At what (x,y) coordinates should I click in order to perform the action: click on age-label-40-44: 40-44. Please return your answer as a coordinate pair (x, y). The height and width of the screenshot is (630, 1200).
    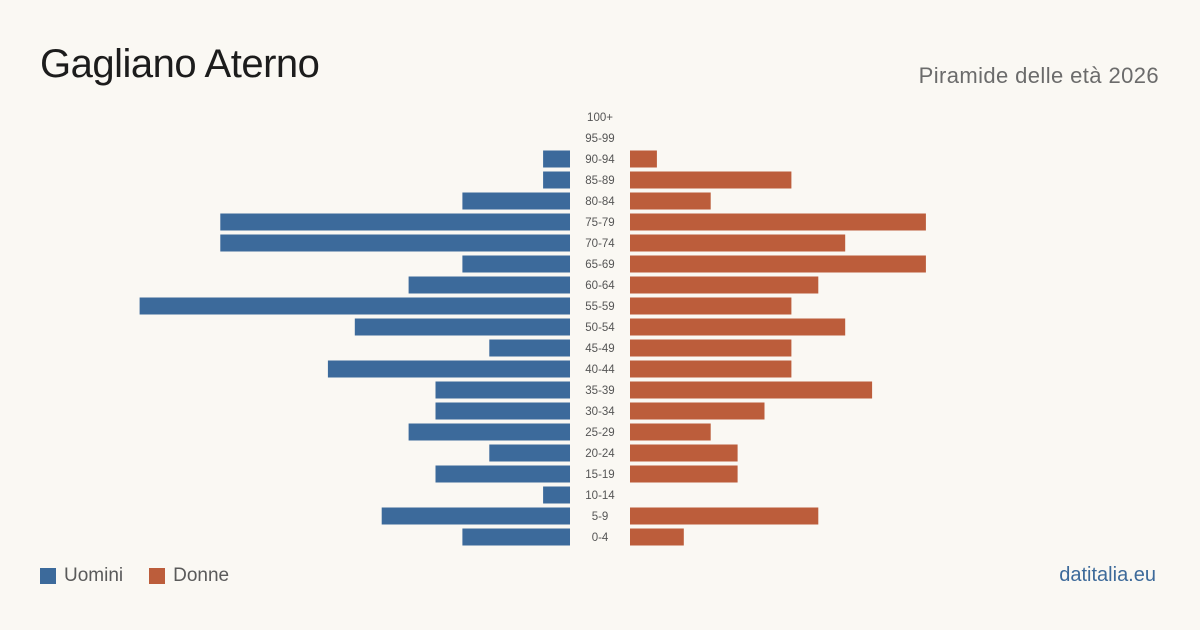
    Looking at the image, I should click on (600, 370).